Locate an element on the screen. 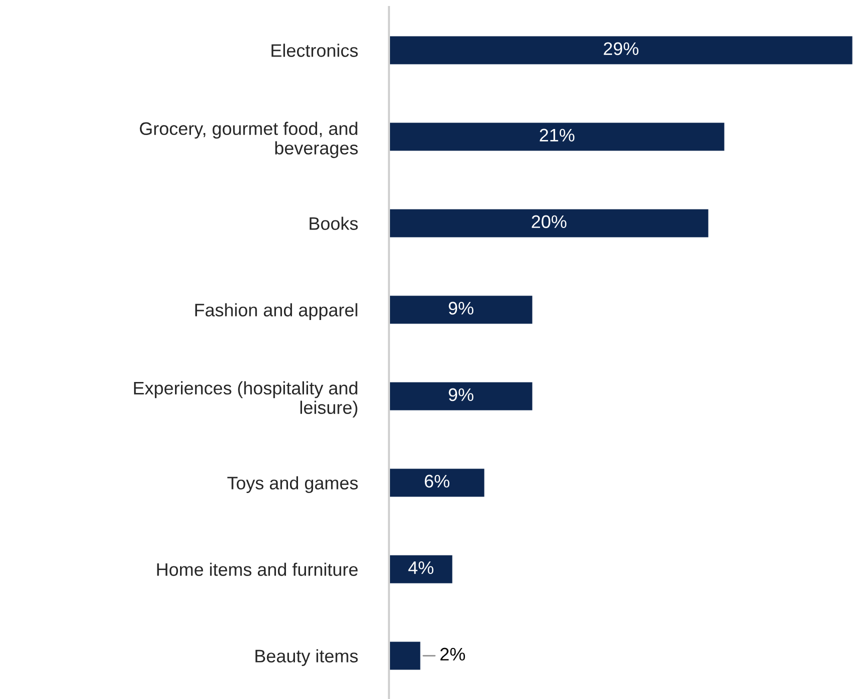 This screenshot has height=699, width=853. data-label: 2% is located at coordinates (452, 654).